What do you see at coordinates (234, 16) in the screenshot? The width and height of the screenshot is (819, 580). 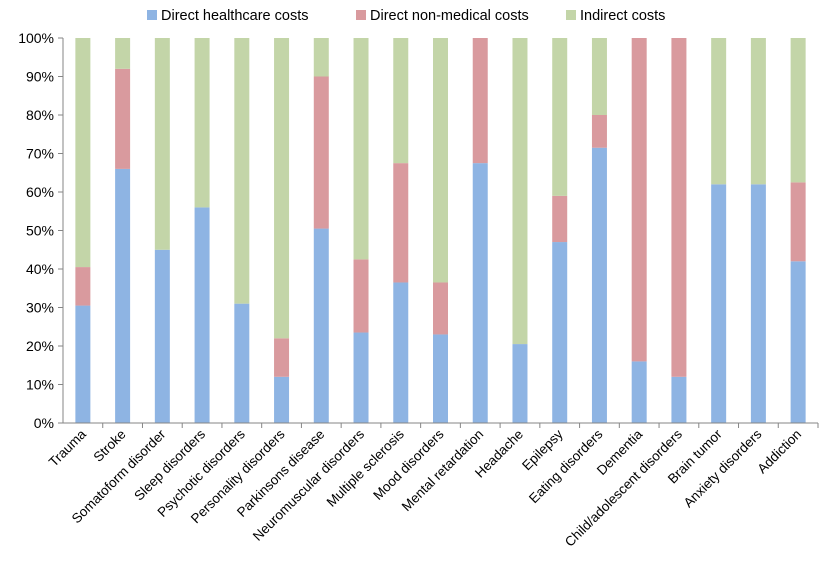 I see `legend-label: Direct healthcare costs` at bounding box center [234, 16].